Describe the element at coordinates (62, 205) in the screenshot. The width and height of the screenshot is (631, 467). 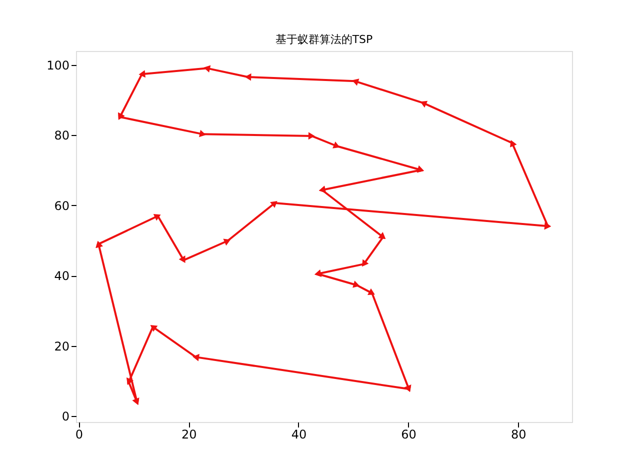
I see `y-tick-label: 60` at that location.